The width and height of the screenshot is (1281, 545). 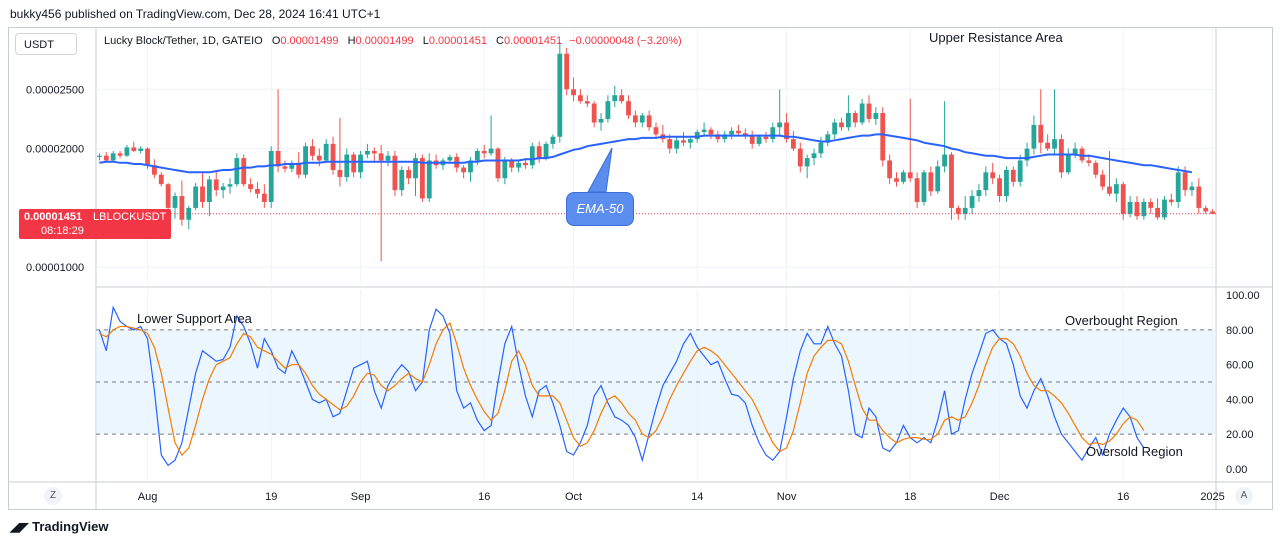 I want to click on osc-axis-tick: 40.00, so click(x=1240, y=400).